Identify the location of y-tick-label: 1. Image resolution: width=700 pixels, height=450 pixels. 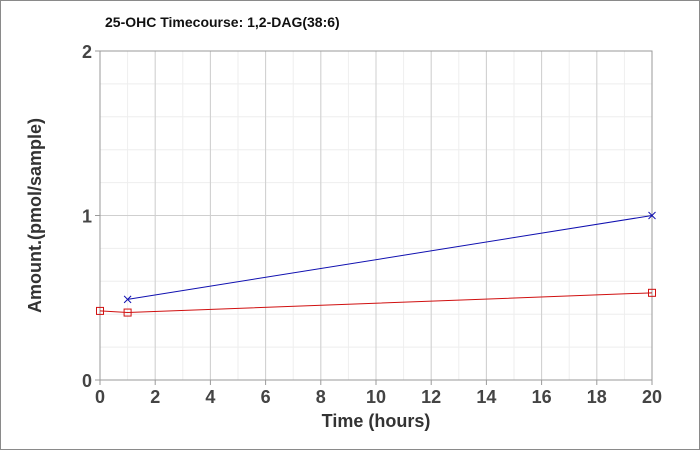
(87, 217).